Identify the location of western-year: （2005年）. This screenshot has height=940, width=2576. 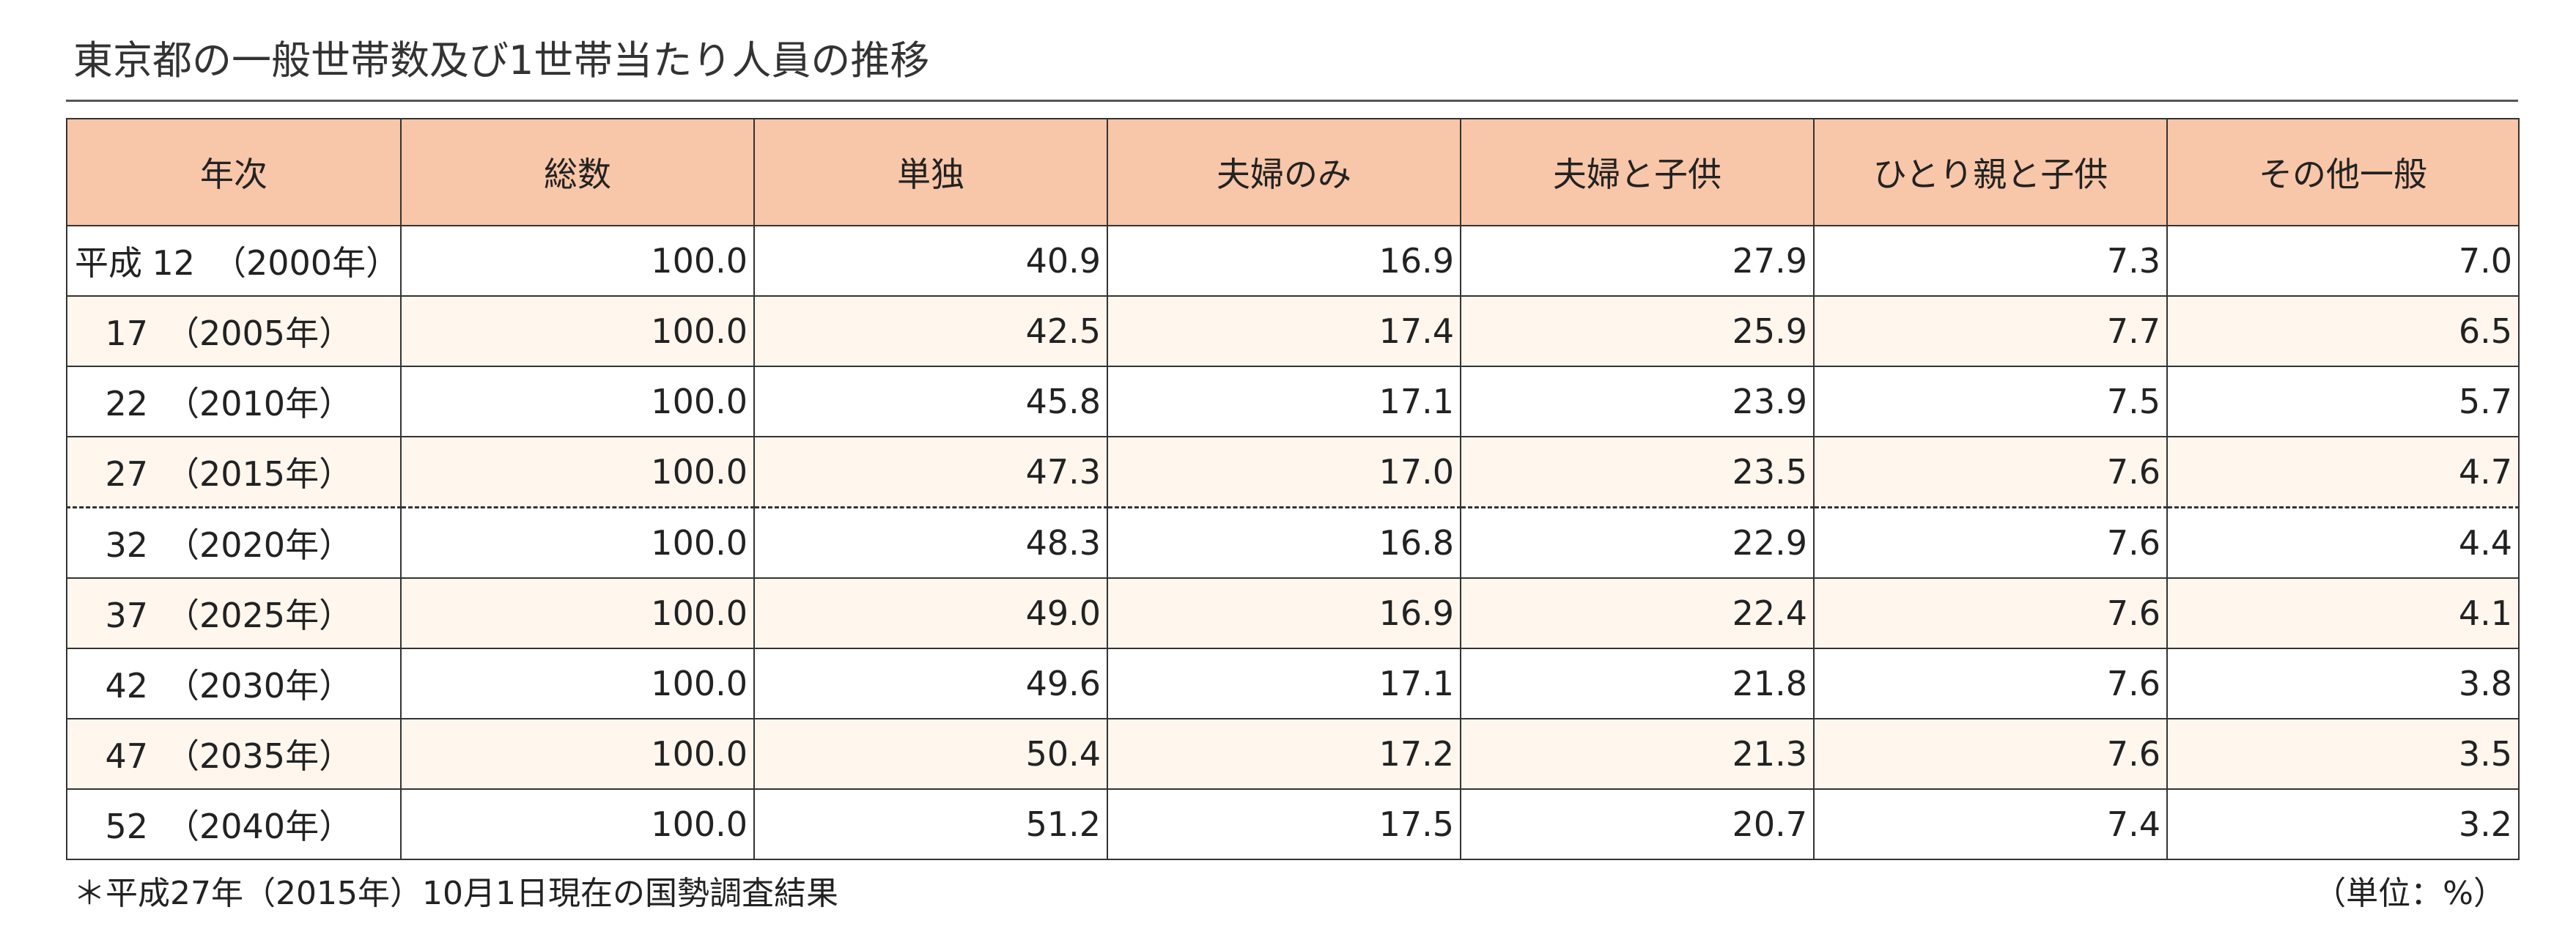
(259, 333).